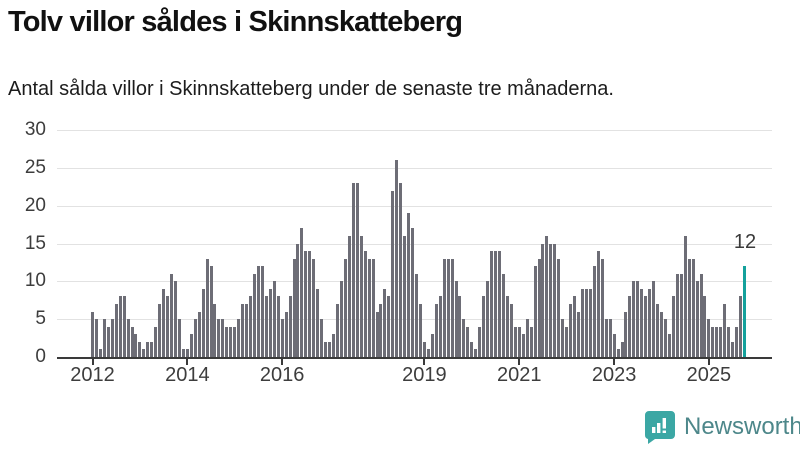  I want to click on y-axis-tick-label: 10, so click(35, 281).